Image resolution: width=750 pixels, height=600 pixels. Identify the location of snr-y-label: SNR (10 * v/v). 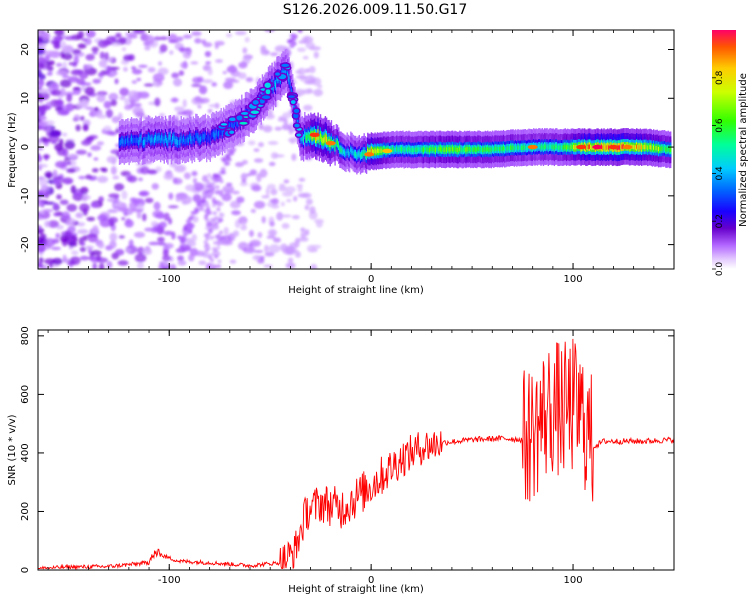
(12, 449).